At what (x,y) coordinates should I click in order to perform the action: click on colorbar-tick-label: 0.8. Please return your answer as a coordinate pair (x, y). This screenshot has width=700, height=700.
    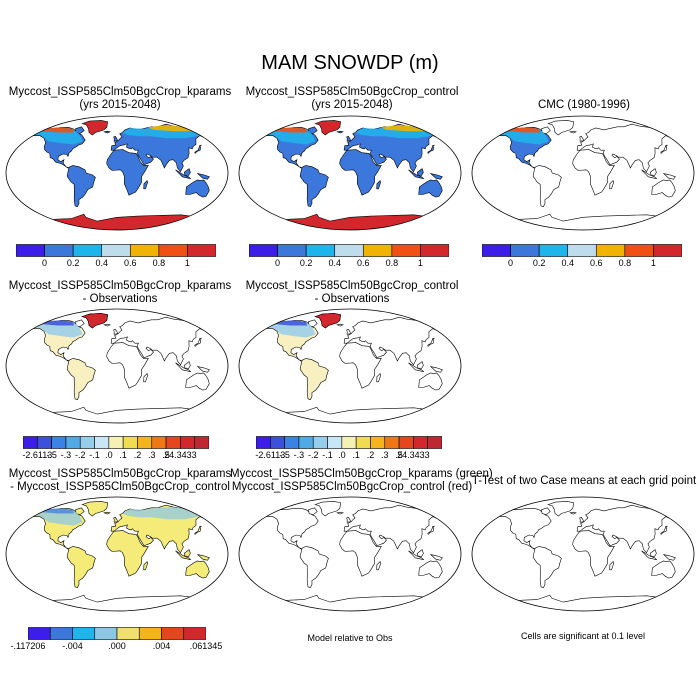
    Looking at the image, I should click on (625, 263).